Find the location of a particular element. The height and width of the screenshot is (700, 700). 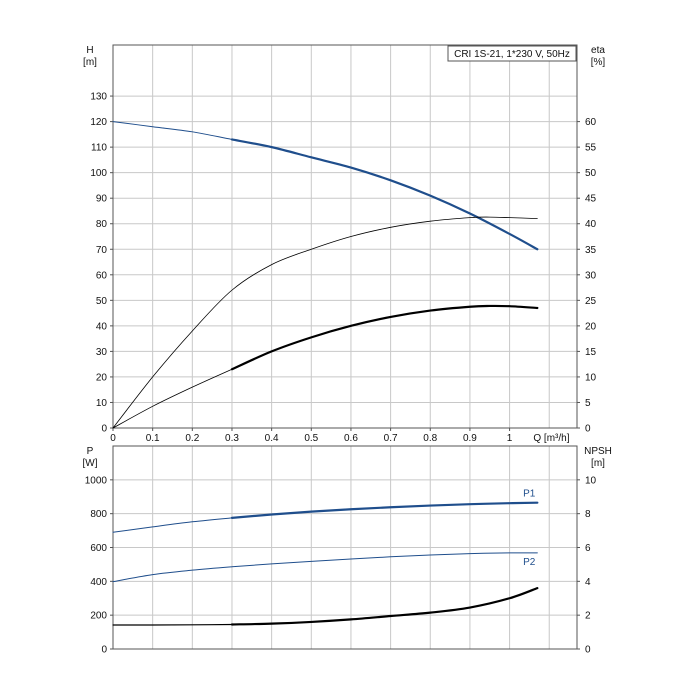

bottom-right-axis-unit: [m] is located at coordinates (598, 463).